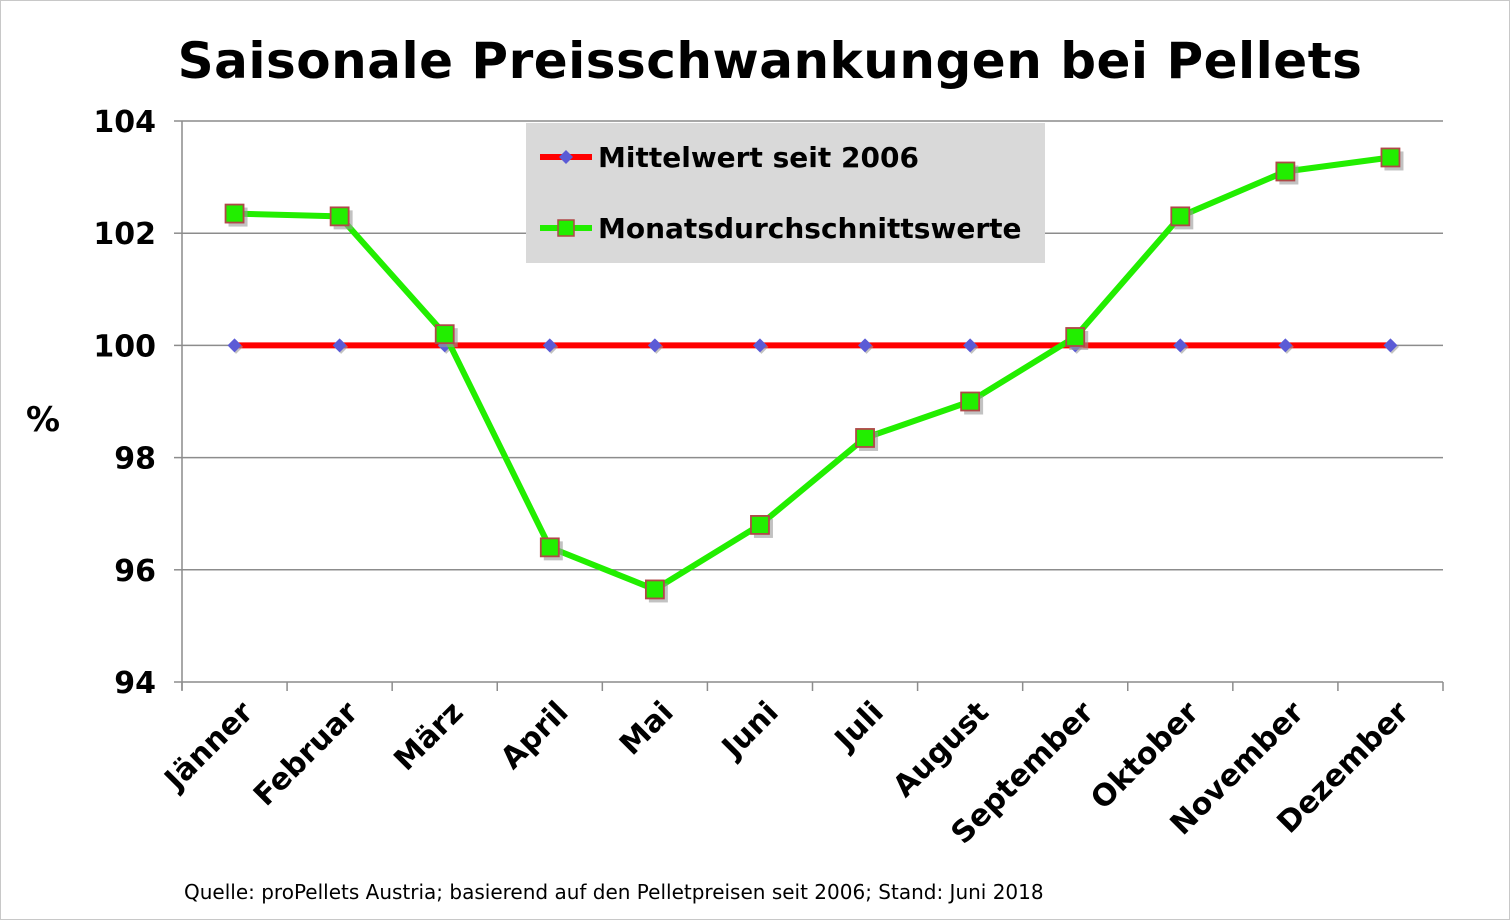  Describe the element at coordinates (566, 228) in the screenshot. I see `legend-monthly-swatch` at that location.